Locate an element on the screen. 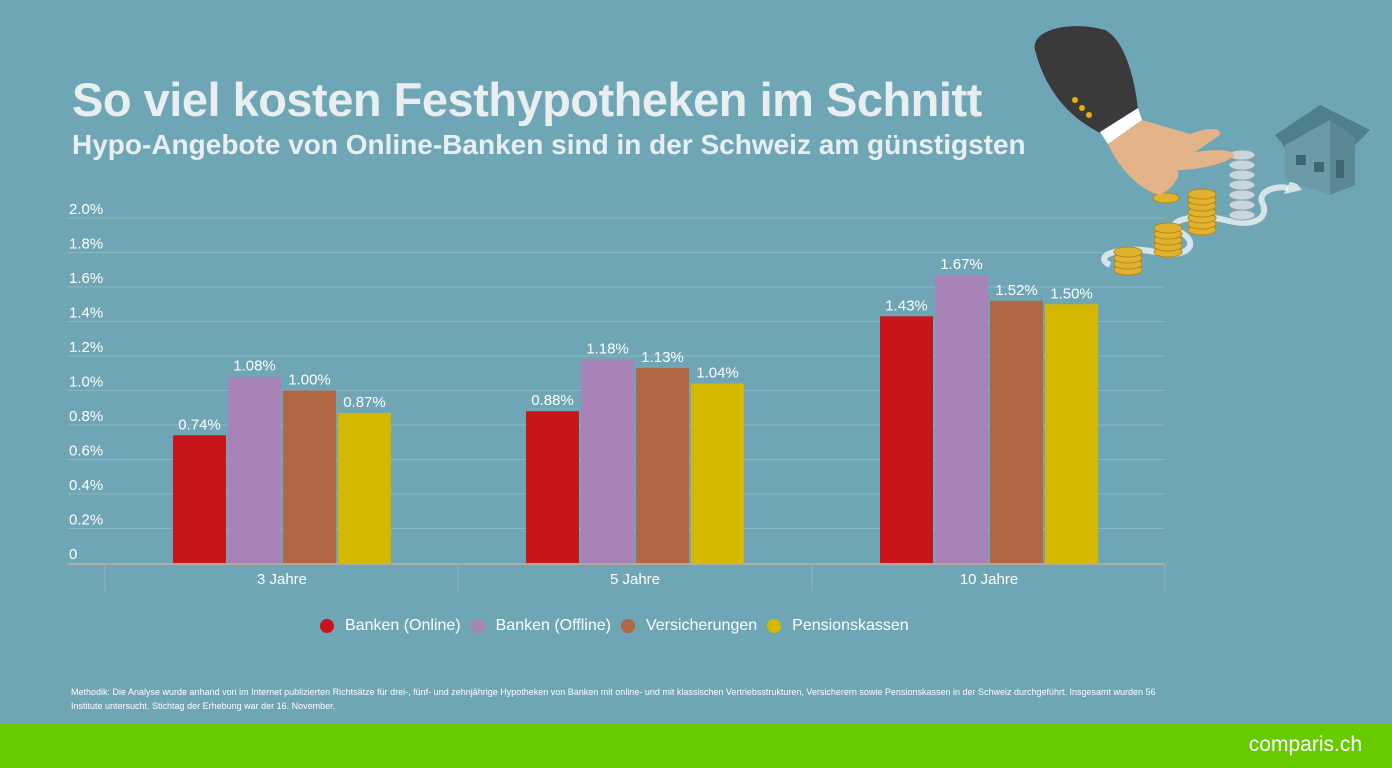 This screenshot has height=768, width=1392. legend-label: Pensionskassen is located at coordinates (850, 625).